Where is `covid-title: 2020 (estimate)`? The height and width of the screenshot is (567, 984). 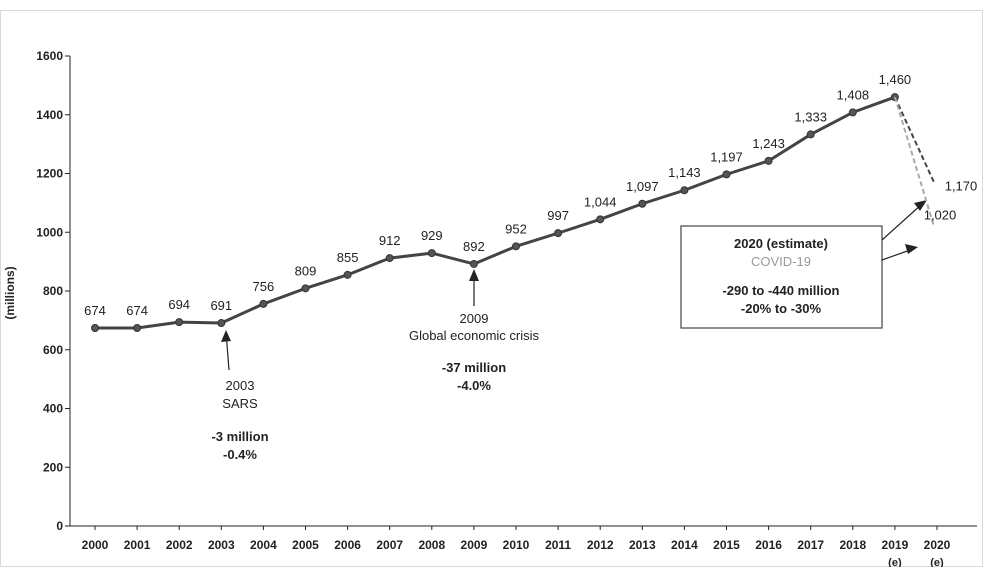
covid-title: 2020 (estimate) is located at coordinates (781, 243).